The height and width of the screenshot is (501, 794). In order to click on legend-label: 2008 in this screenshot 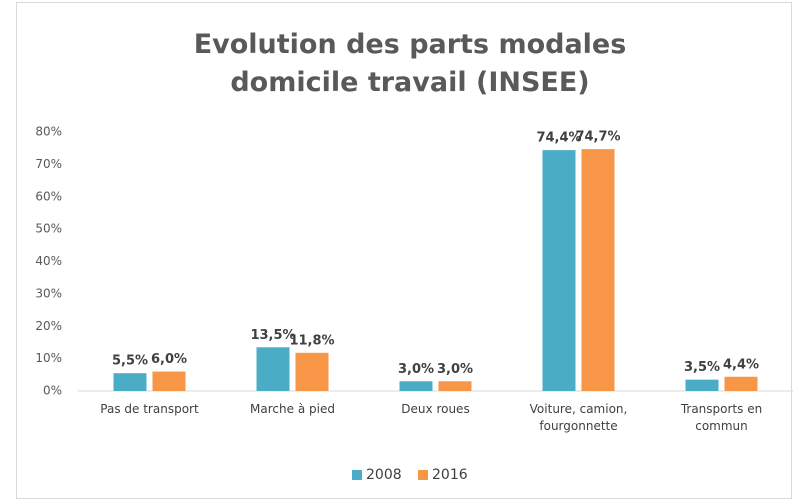, I will do `click(384, 475)`.